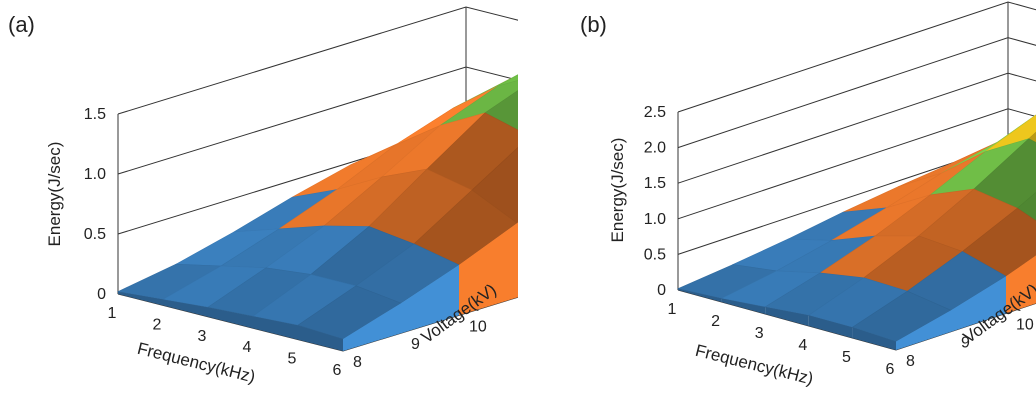 The image size is (1036, 396). What do you see at coordinates (655, 148) in the screenshot?
I see `z-tick-label: 2.0` at bounding box center [655, 148].